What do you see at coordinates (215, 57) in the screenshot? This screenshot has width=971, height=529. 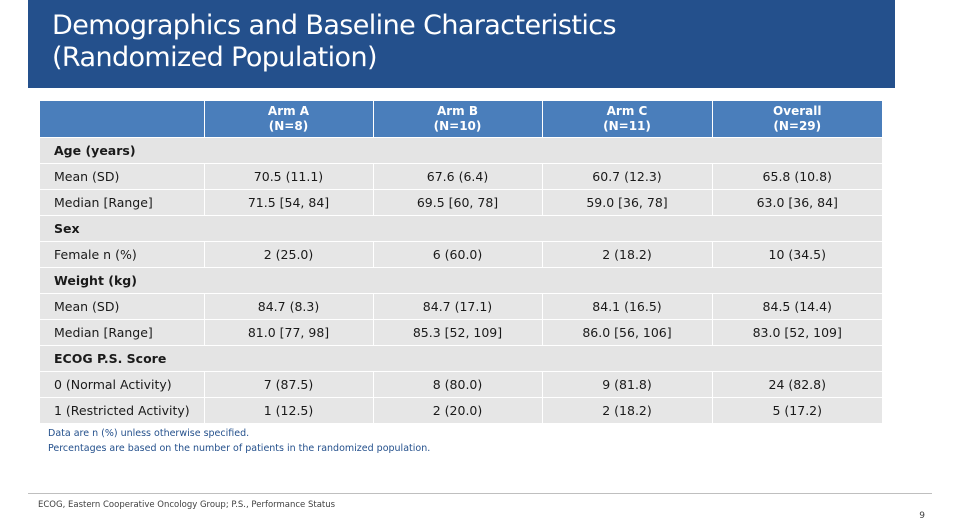 I see `slide-title-line-2: (Randomized Population)` at bounding box center [215, 57].